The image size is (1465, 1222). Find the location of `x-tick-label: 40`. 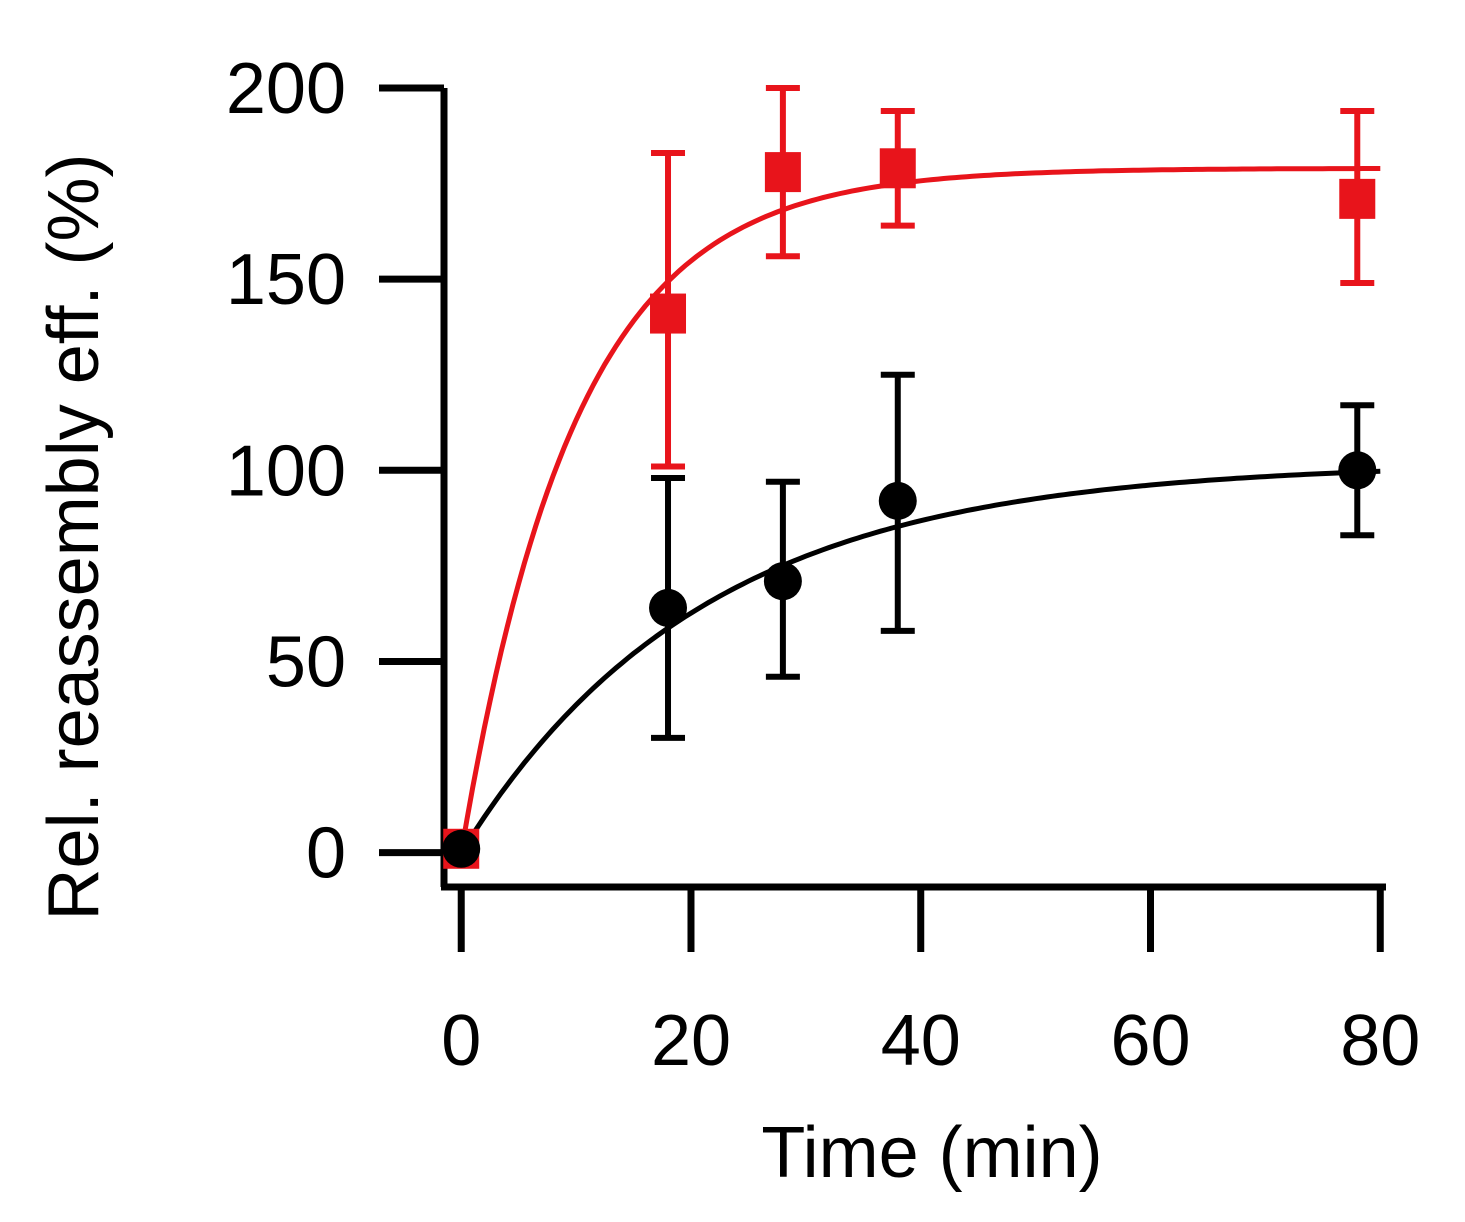

x-tick-label: 40 is located at coordinates (921, 1041).